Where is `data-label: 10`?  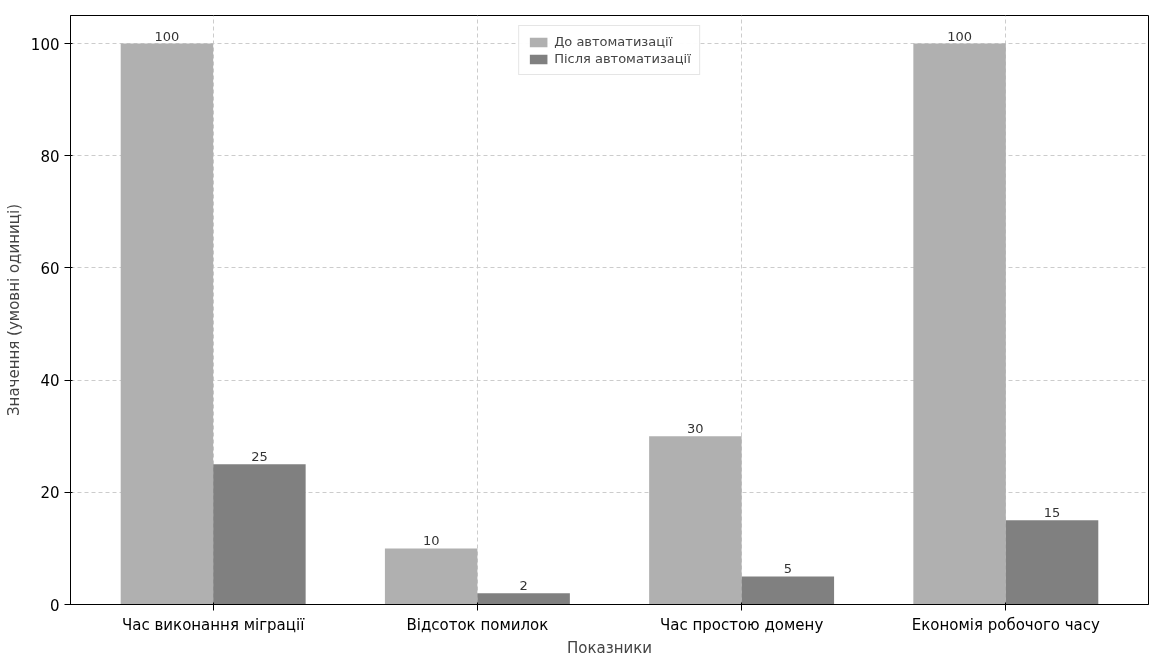 data-label: 10 is located at coordinates (431, 541).